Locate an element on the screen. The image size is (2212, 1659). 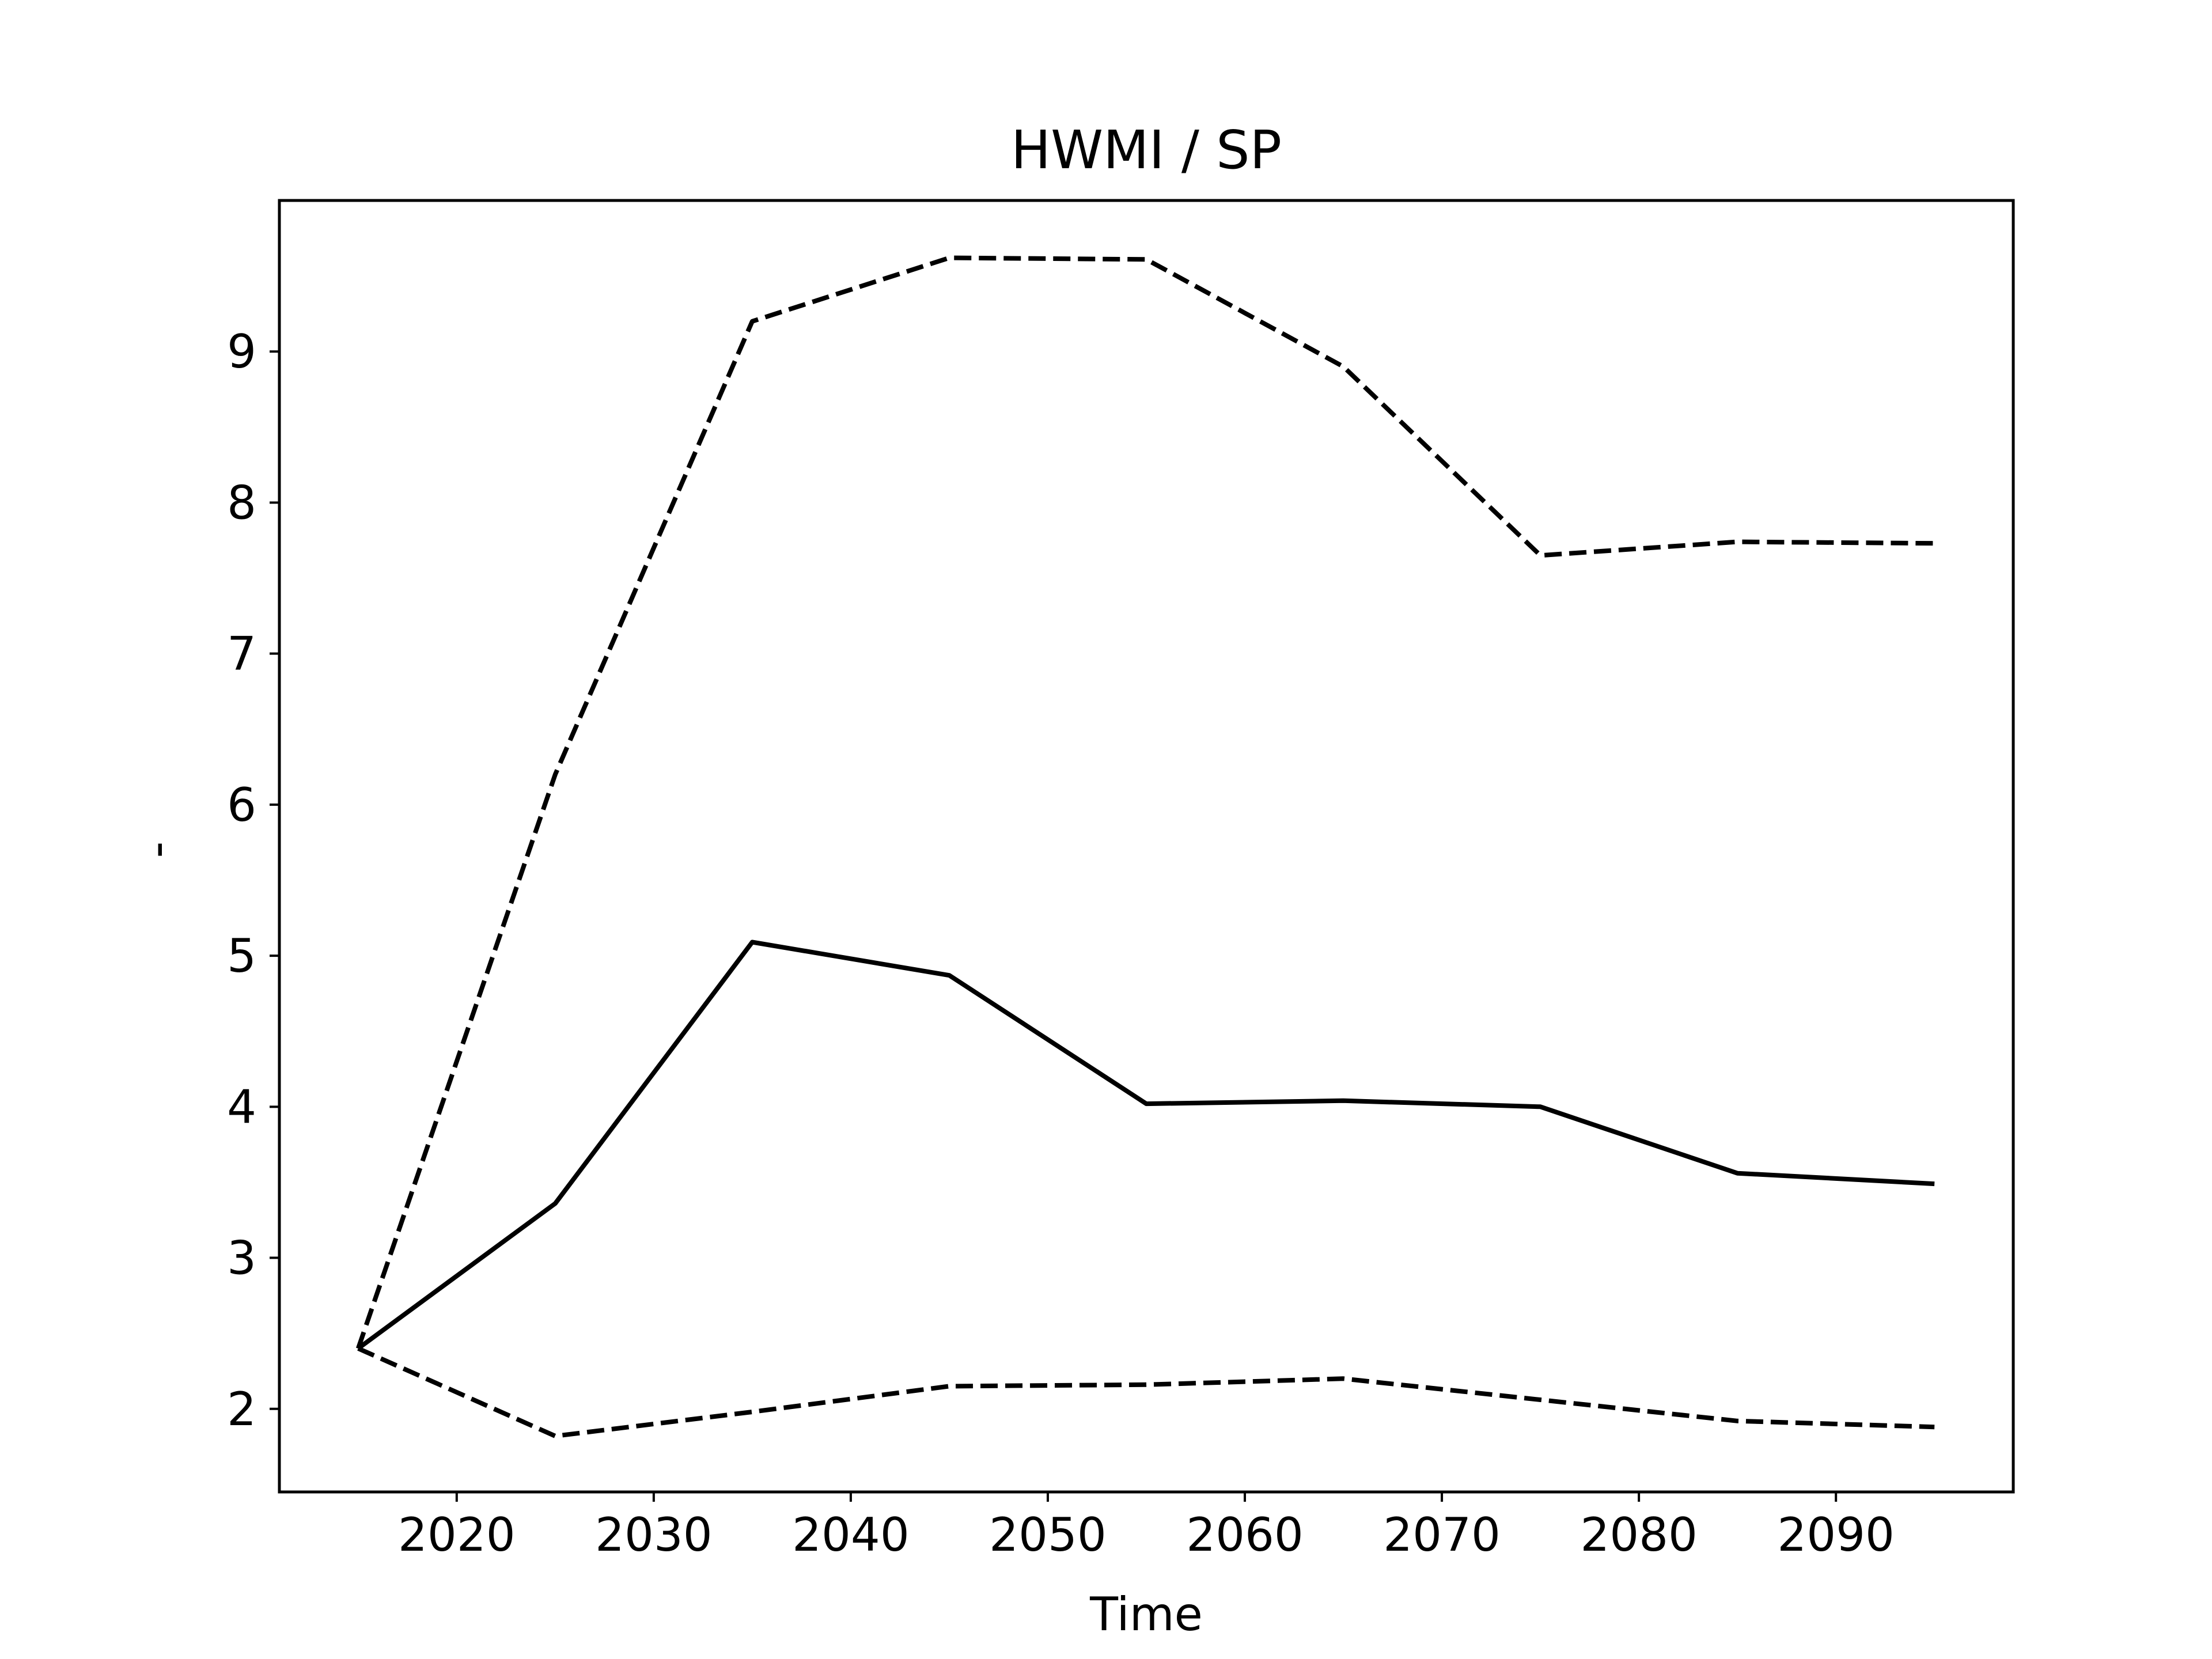
y-axis-label: - is located at coordinates (157, 850).